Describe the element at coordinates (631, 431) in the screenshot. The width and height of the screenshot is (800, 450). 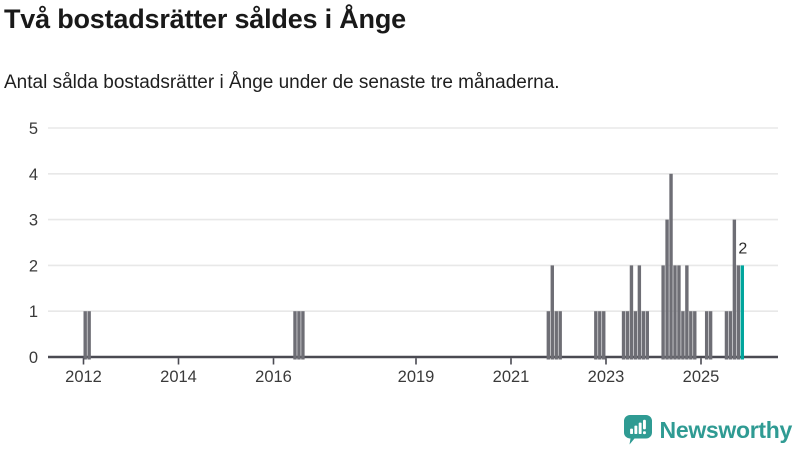
I see `logo-bar-short` at that location.